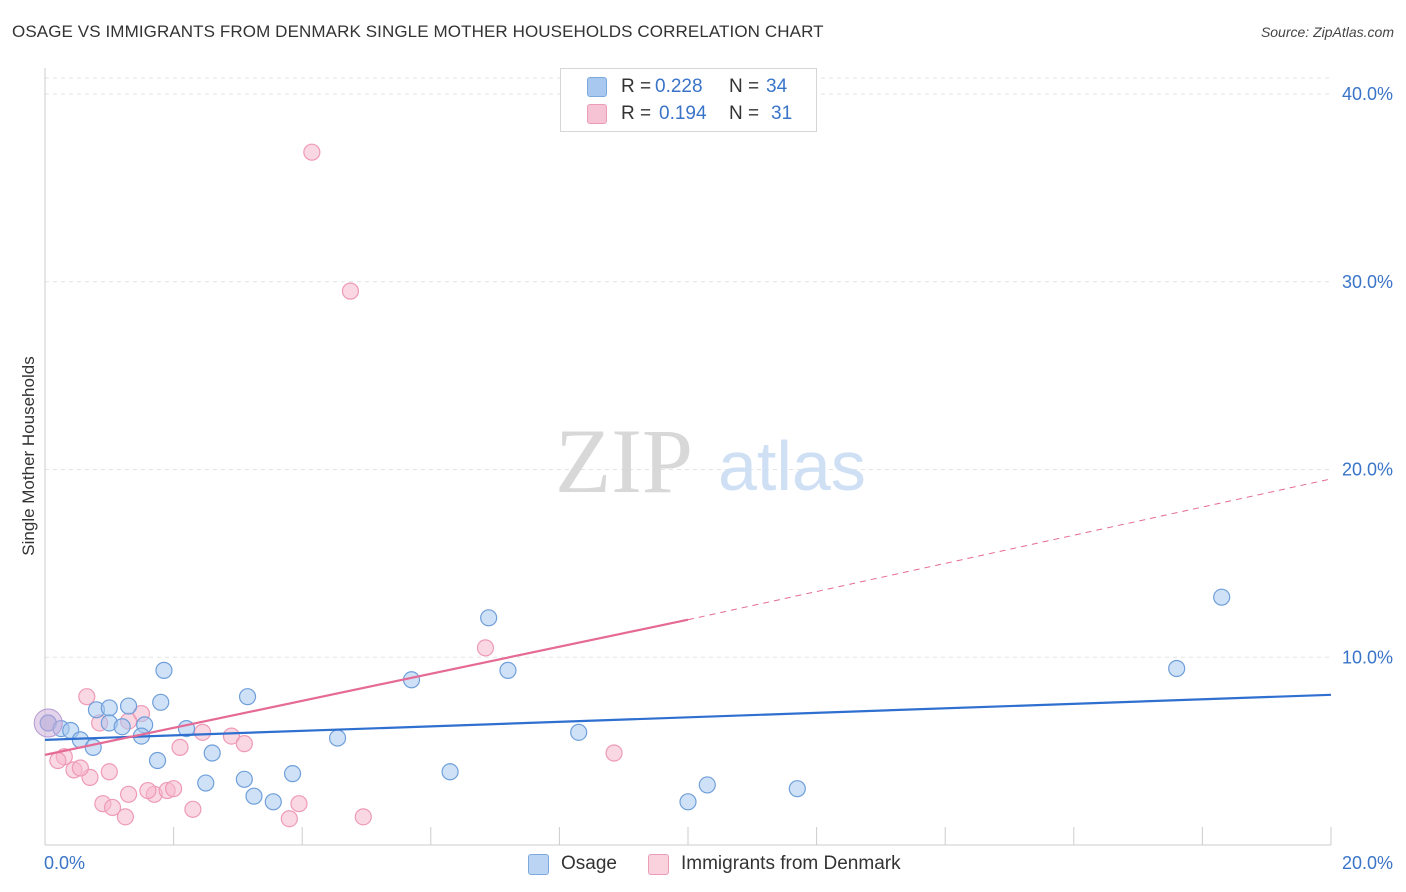  Describe the element at coordinates (1367, 470) in the screenshot. I see `y-tick-label: 20.0%` at that location.